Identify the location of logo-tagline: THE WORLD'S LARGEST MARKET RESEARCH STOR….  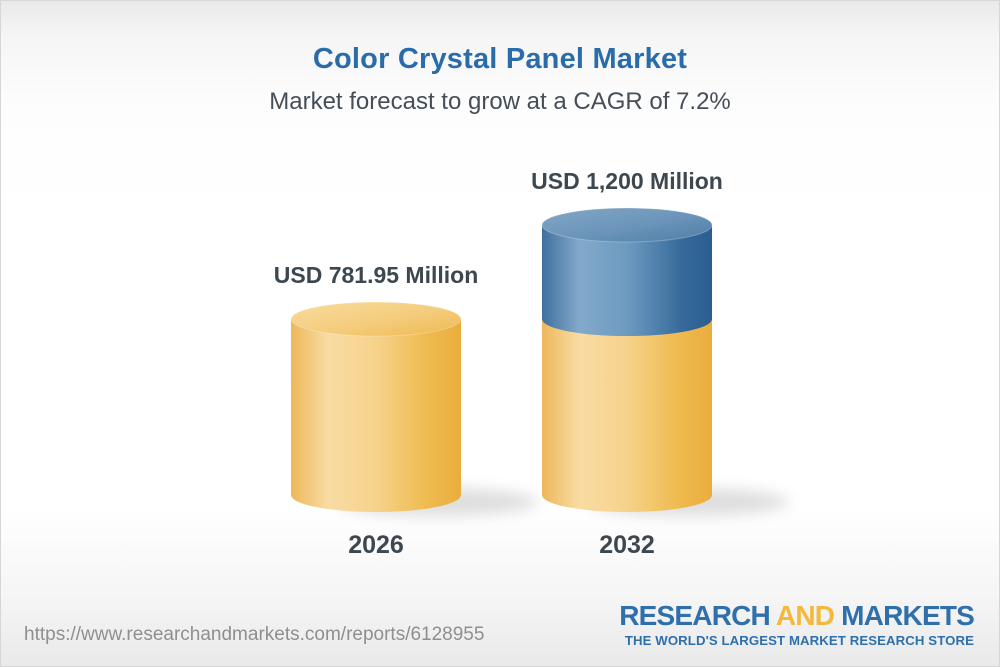
(799, 640).